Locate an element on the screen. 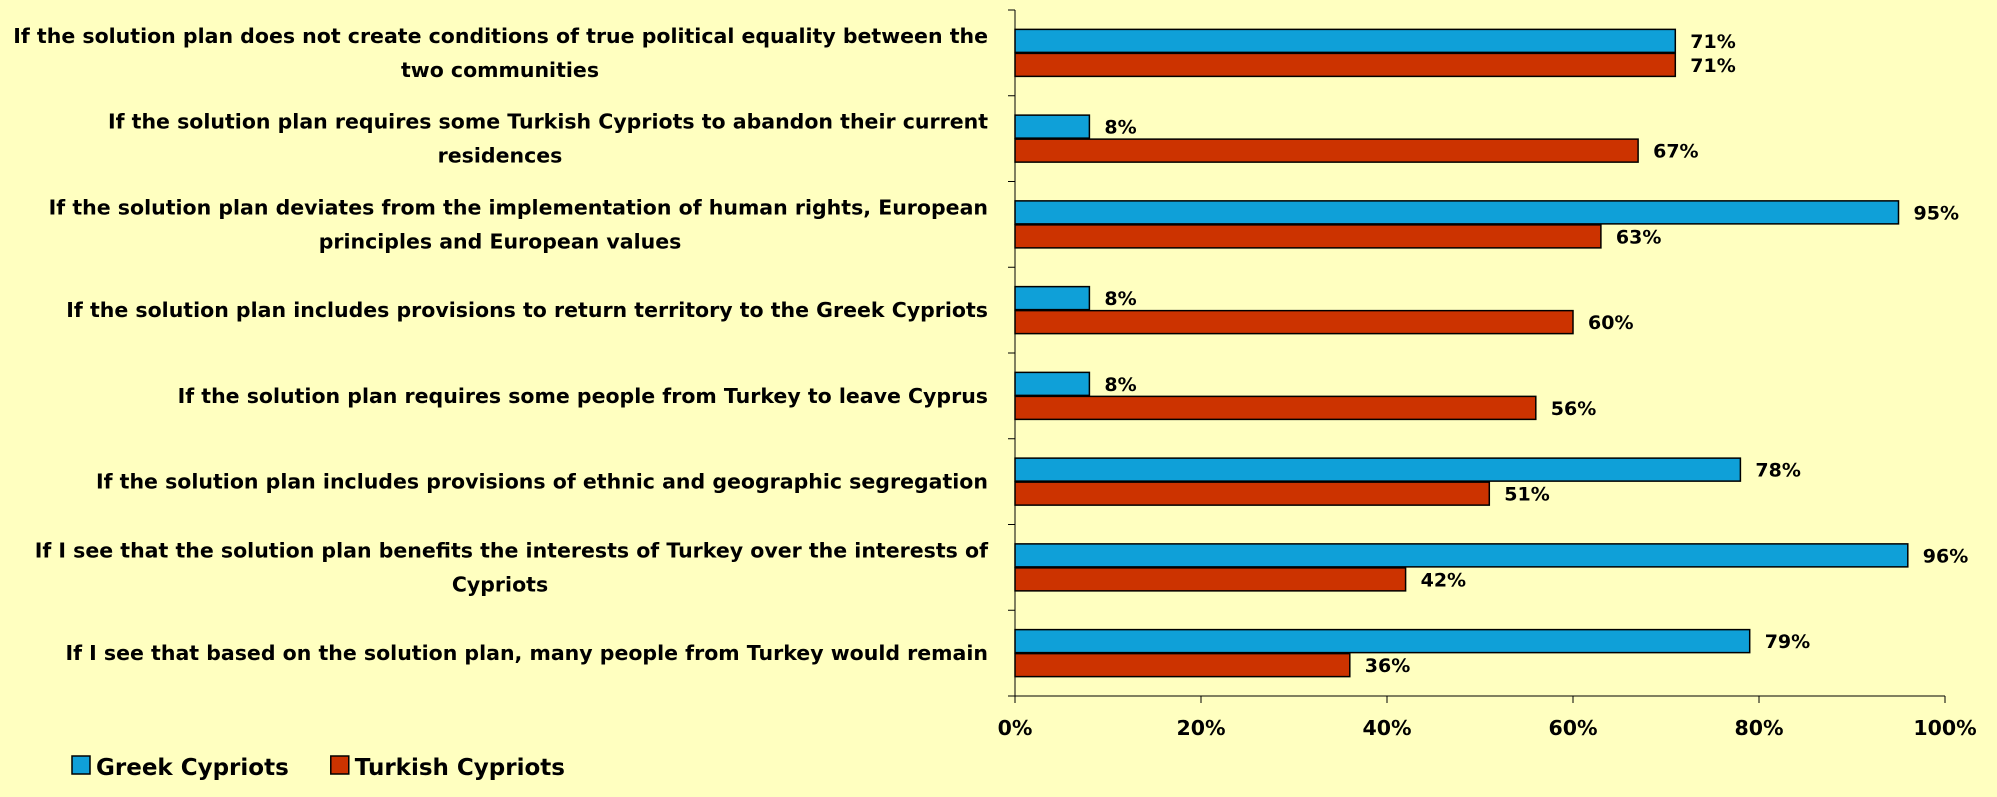  legend-label: Greek Cypriots is located at coordinates (192, 768).